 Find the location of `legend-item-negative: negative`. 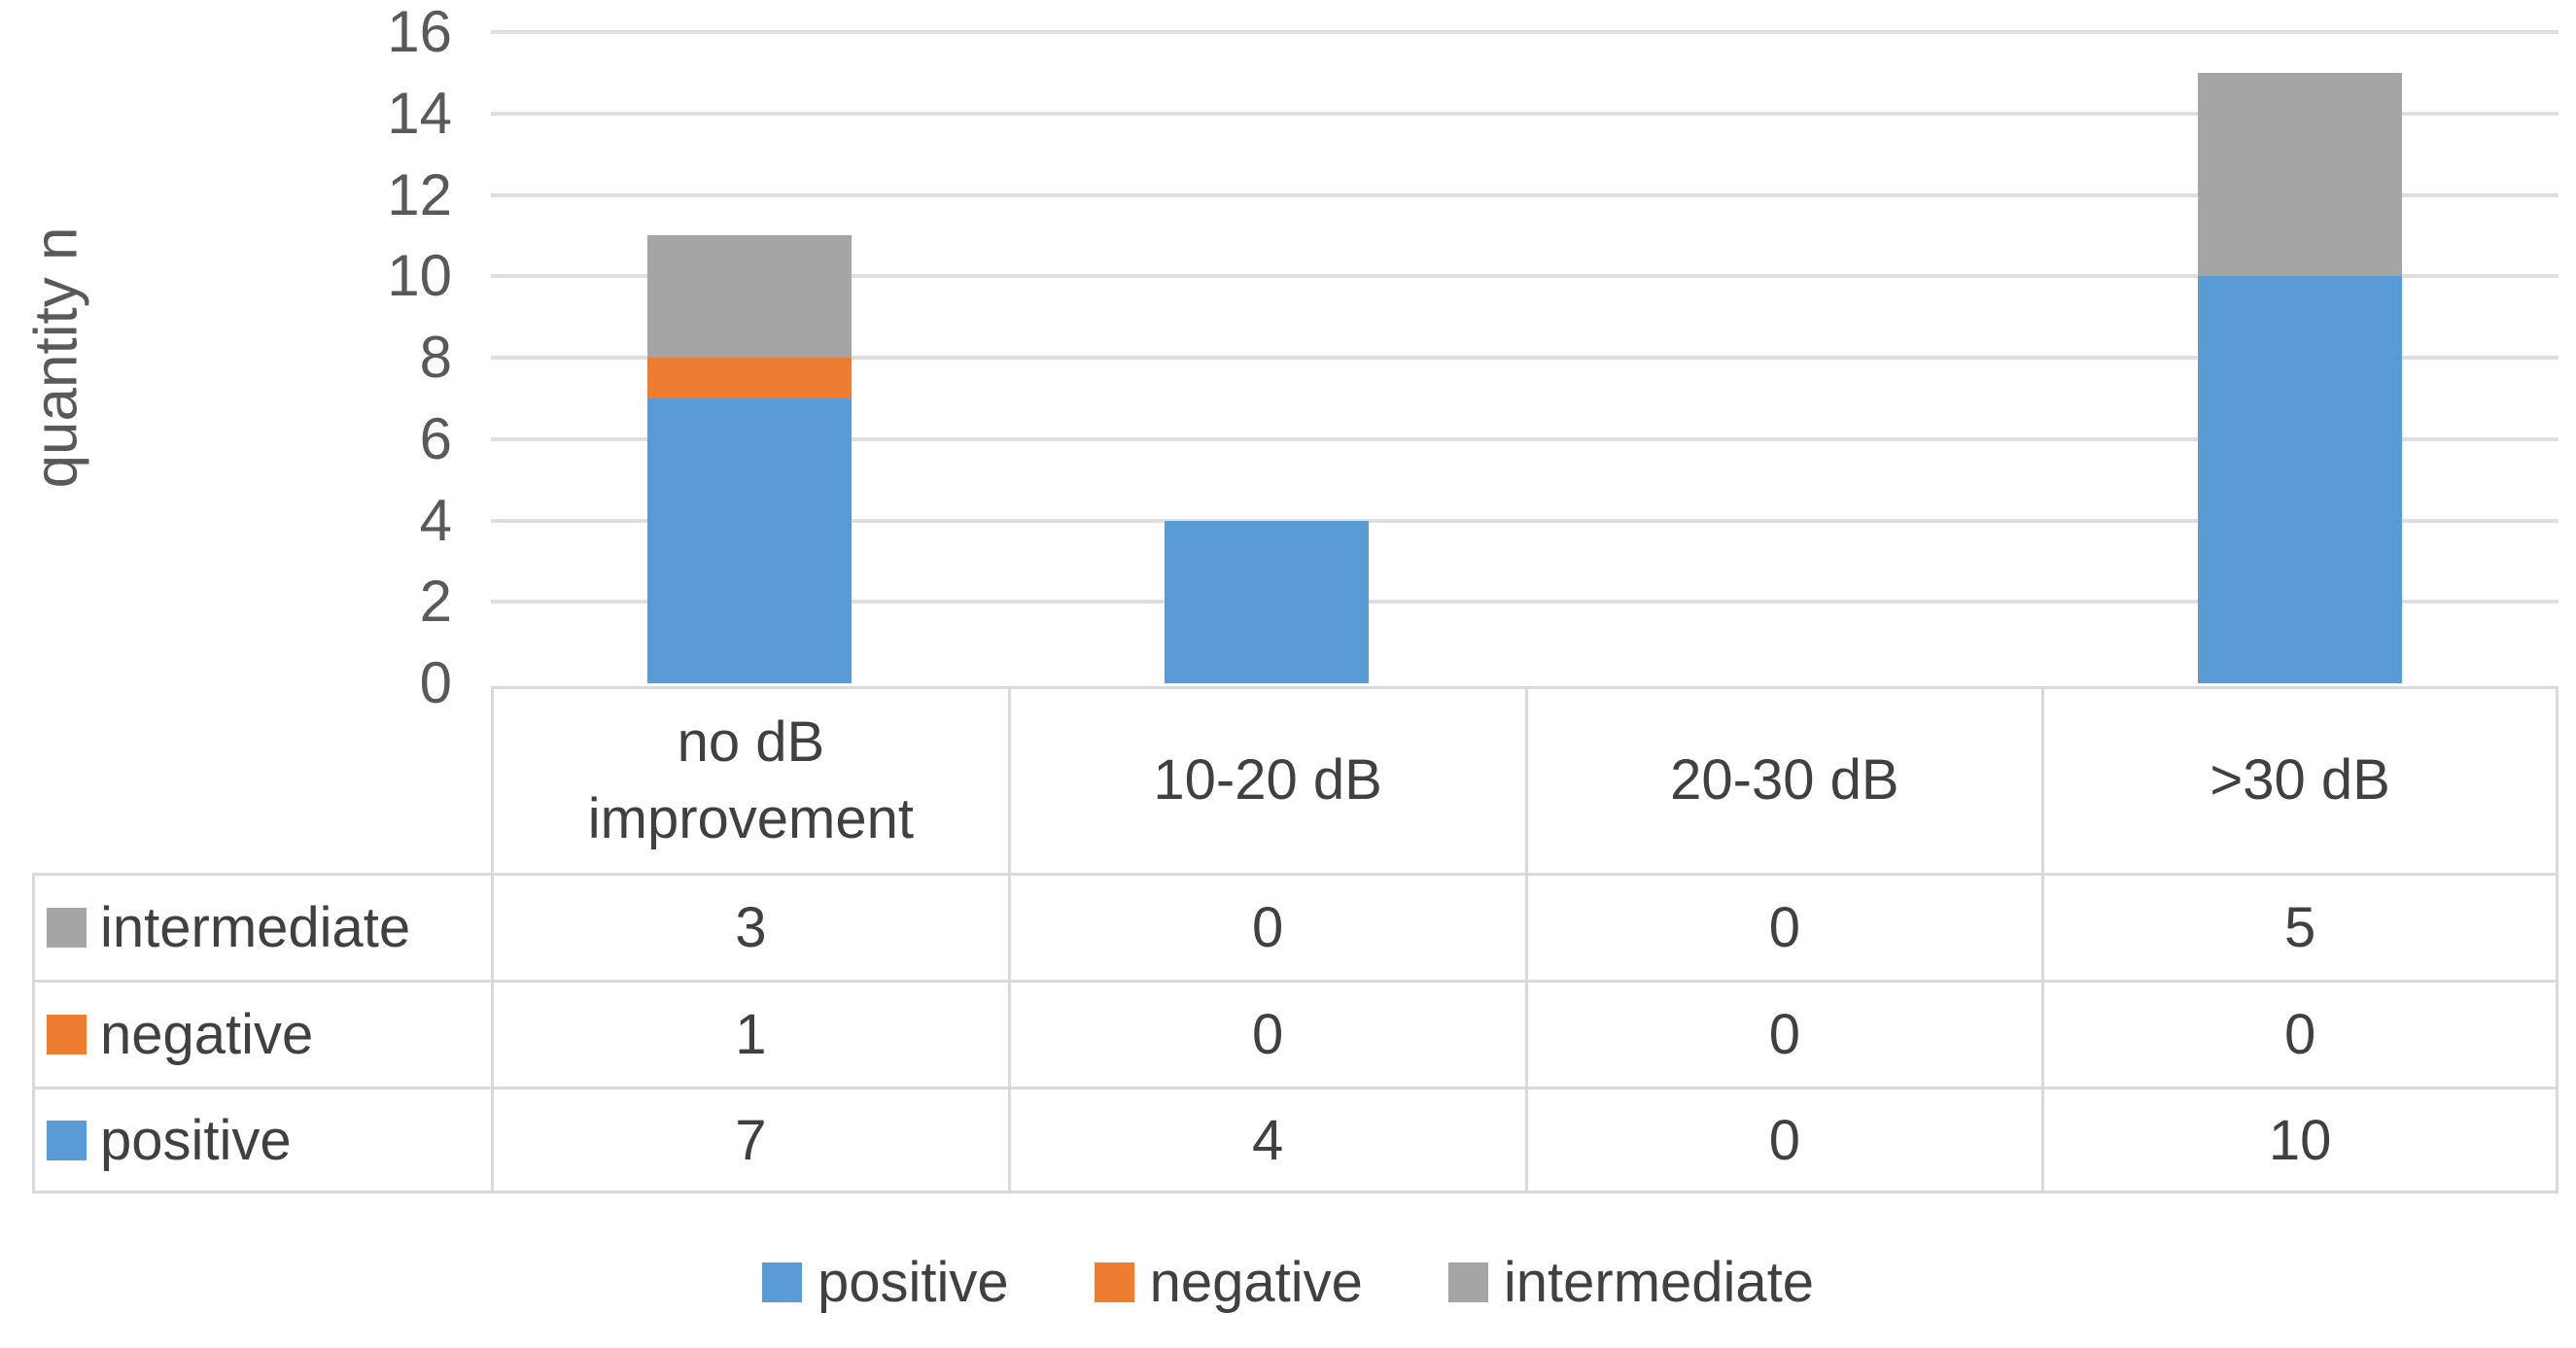

legend-item-negative: negative is located at coordinates (1228, 1282).